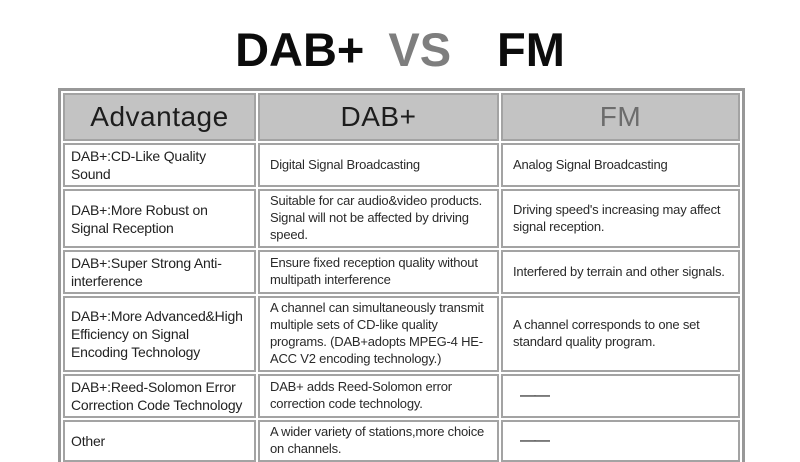 The image size is (800, 462). I want to click on title-fm: FM, so click(531, 49).